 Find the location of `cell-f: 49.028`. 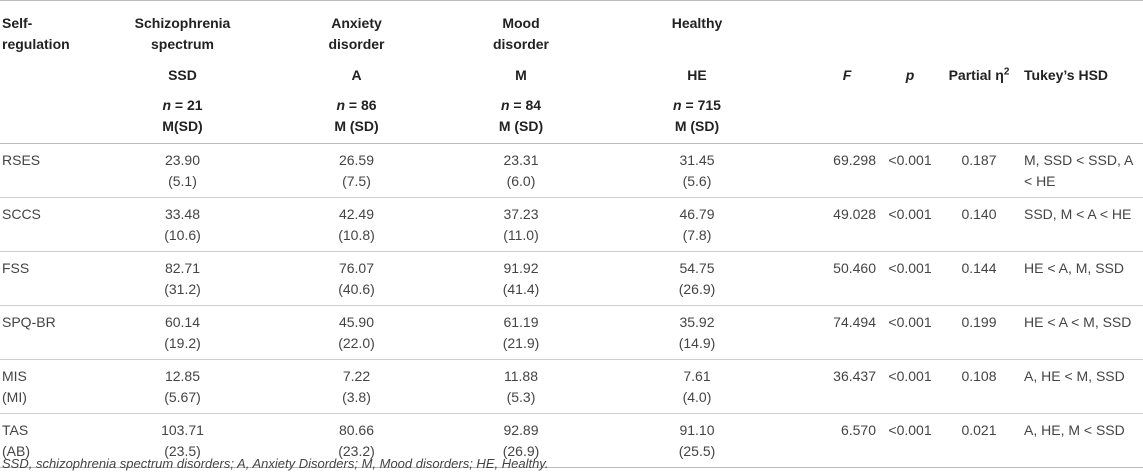

cell-f: 49.028 is located at coordinates (854, 214).